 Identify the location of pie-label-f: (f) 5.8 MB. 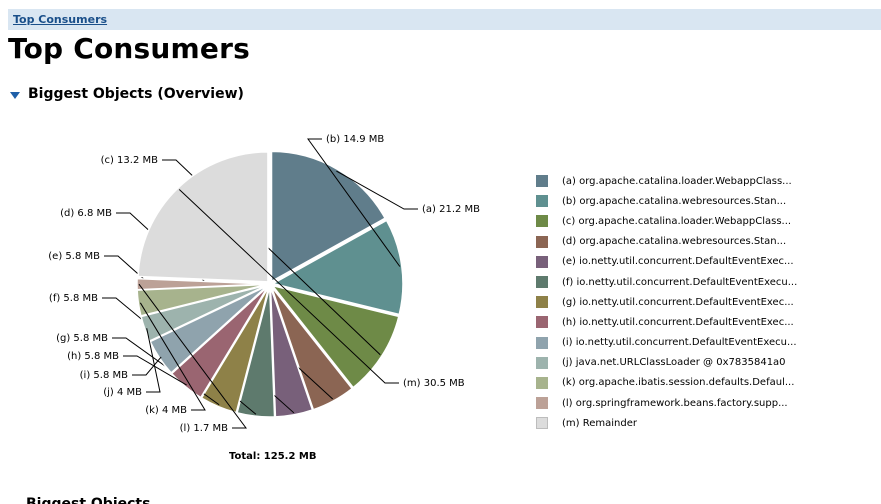
(73, 298).